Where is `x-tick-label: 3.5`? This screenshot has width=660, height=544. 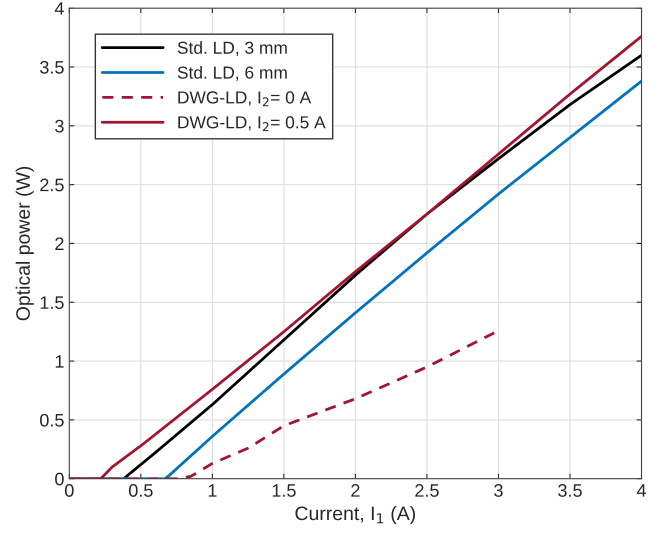 x-tick-label: 3.5 is located at coordinates (570, 490).